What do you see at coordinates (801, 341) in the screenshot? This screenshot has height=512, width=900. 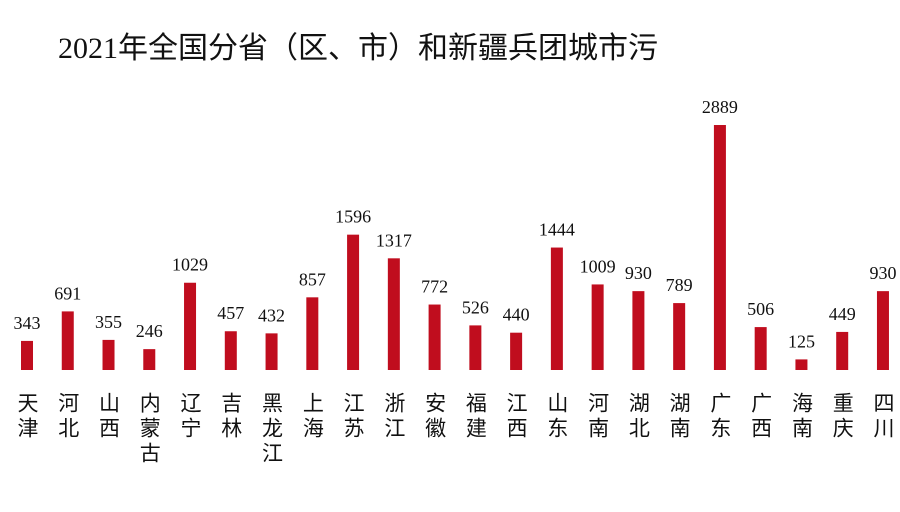 I see `value-label: 125` at bounding box center [801, 341].